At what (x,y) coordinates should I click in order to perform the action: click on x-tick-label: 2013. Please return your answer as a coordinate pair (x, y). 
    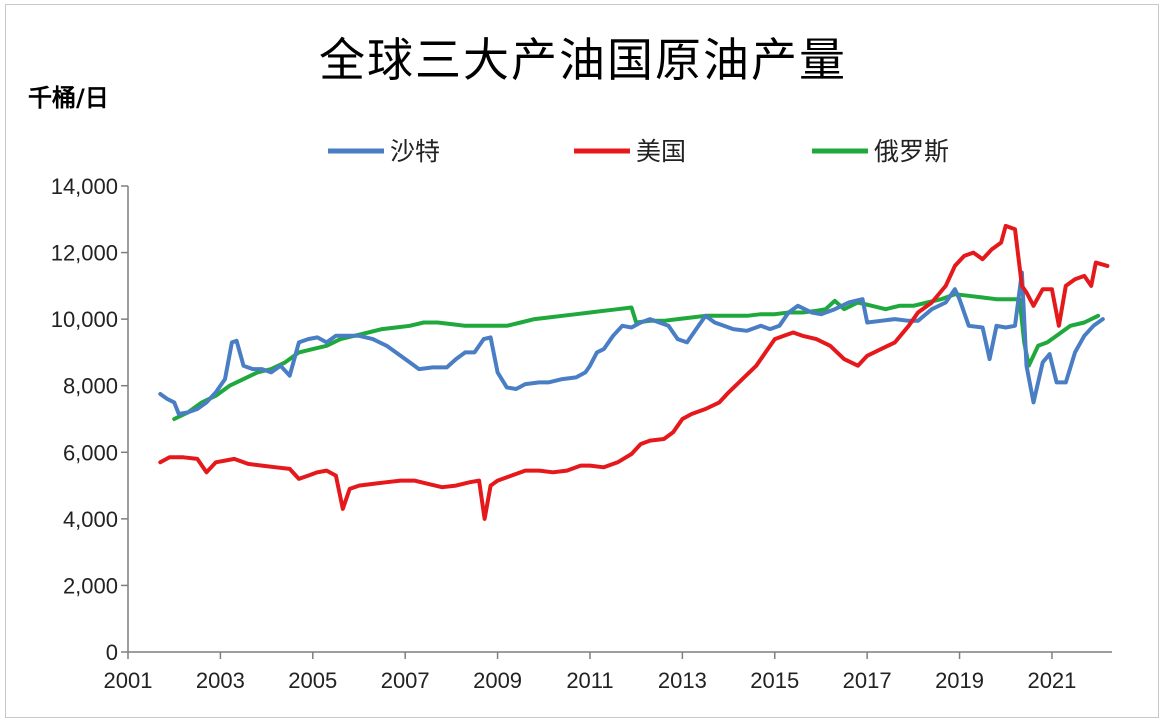
    Looking at the image, I should click on (682, 680).